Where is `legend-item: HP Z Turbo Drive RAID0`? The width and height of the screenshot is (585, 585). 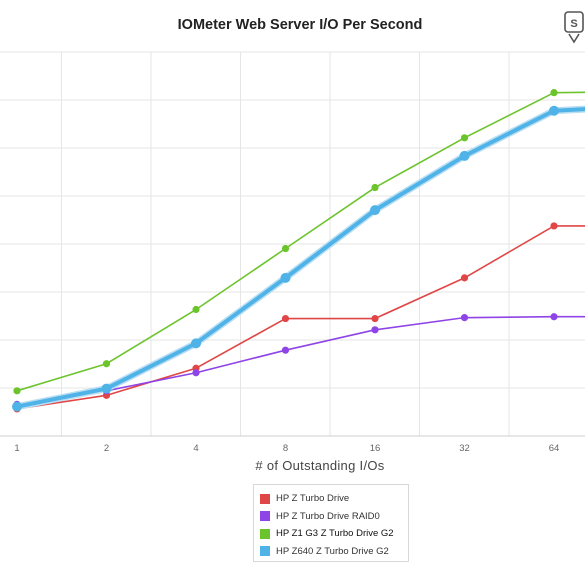 legend-item: HP Z Turbo Drive RAID0 is located at coordinates (331, 517).